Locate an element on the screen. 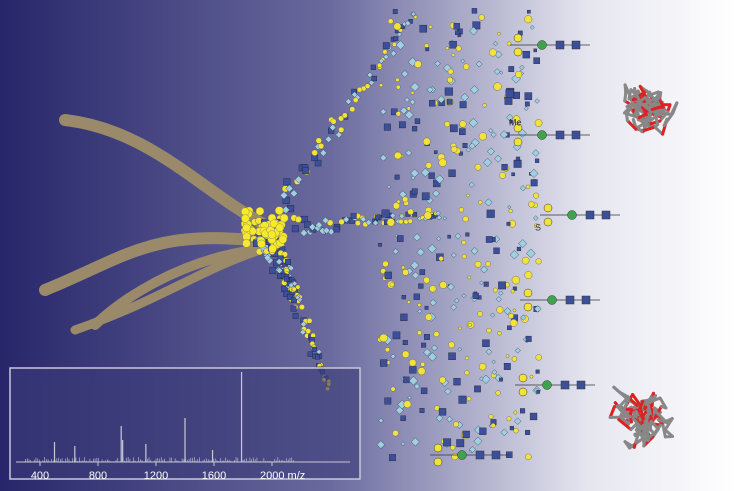 The height and width of the screenshot is (491, 735). spectrum-peaks is located at coordinates (159, 417).